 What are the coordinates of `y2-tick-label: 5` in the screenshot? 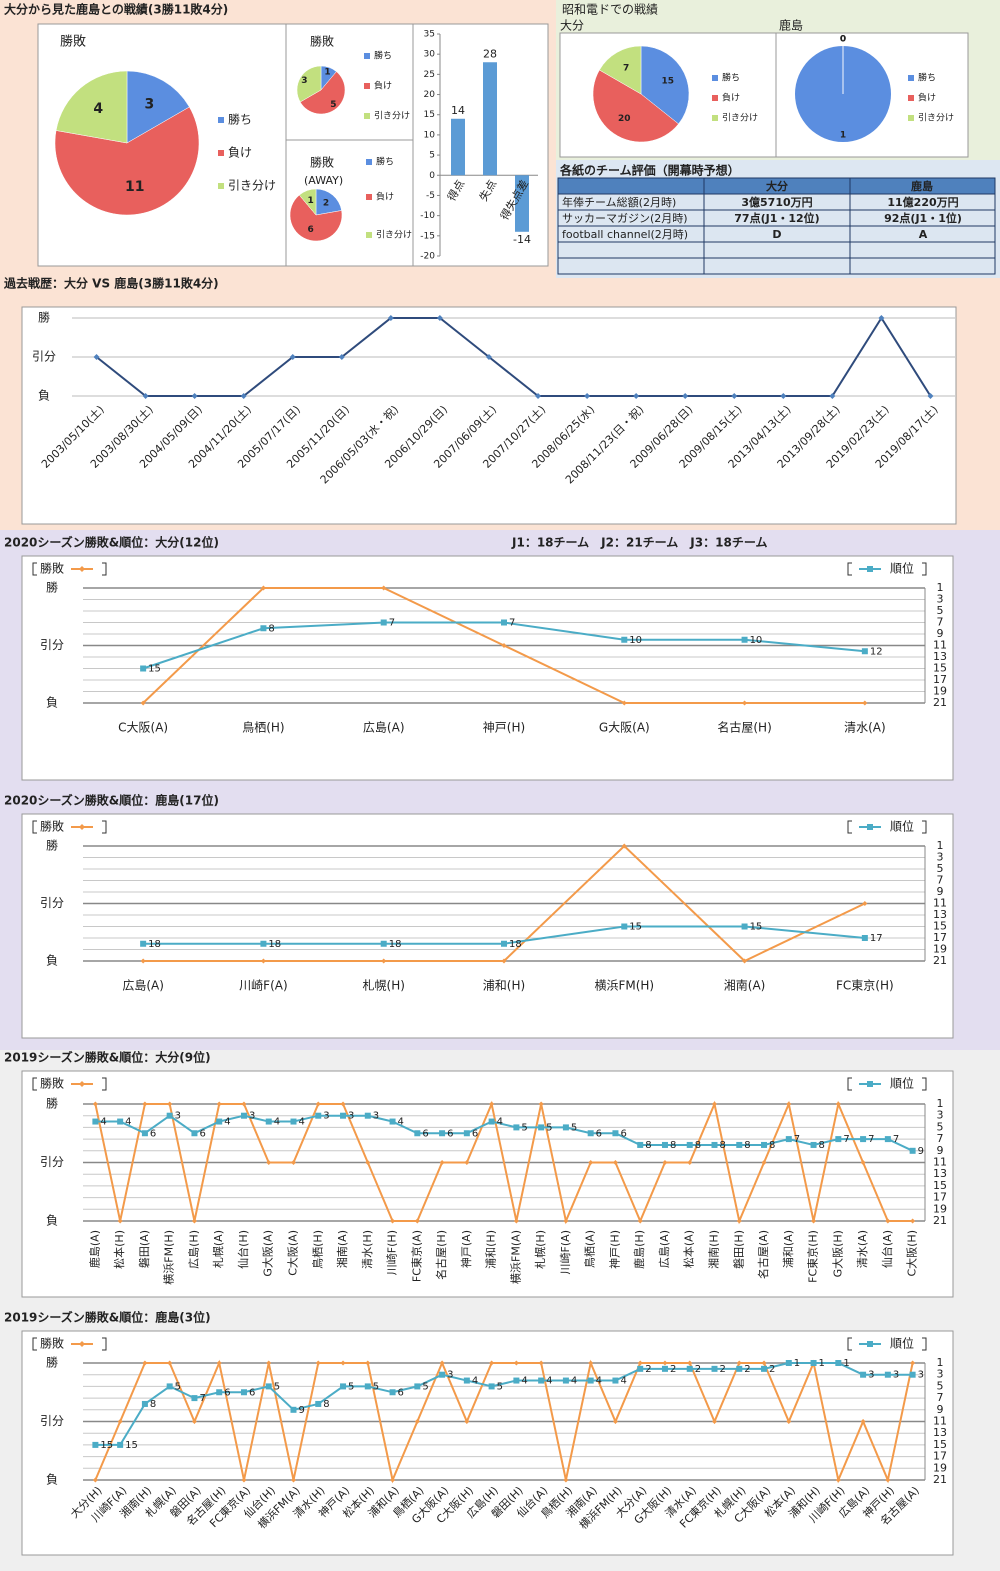 It's located at (940, 610).